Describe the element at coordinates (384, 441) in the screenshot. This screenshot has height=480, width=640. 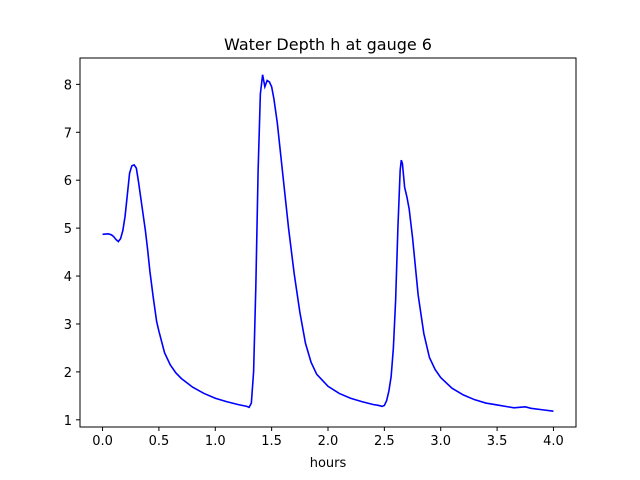
I see `x-tick-label: 2.5` at that location.